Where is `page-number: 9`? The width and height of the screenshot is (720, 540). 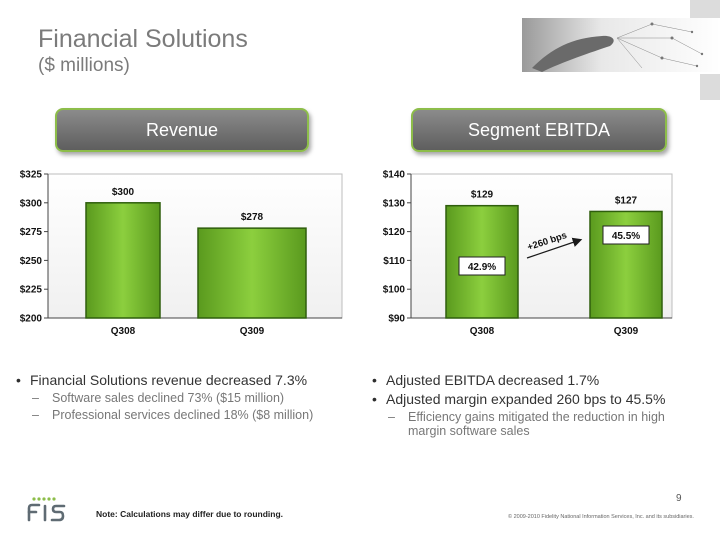
page-number: 9 is located at coordinates (679, 498).